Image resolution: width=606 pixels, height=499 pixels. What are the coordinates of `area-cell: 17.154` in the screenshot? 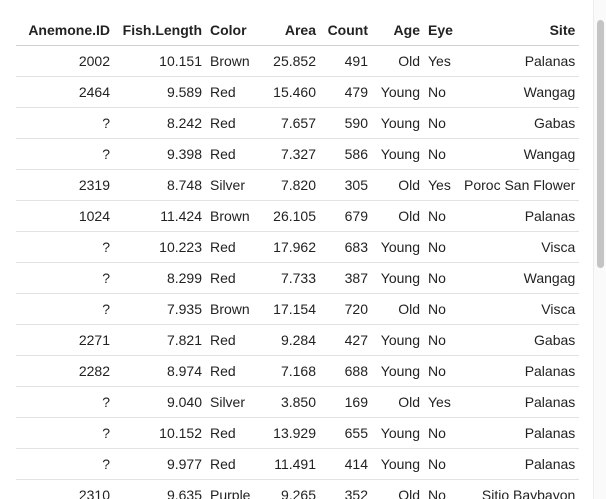 It's located at (292, 309).